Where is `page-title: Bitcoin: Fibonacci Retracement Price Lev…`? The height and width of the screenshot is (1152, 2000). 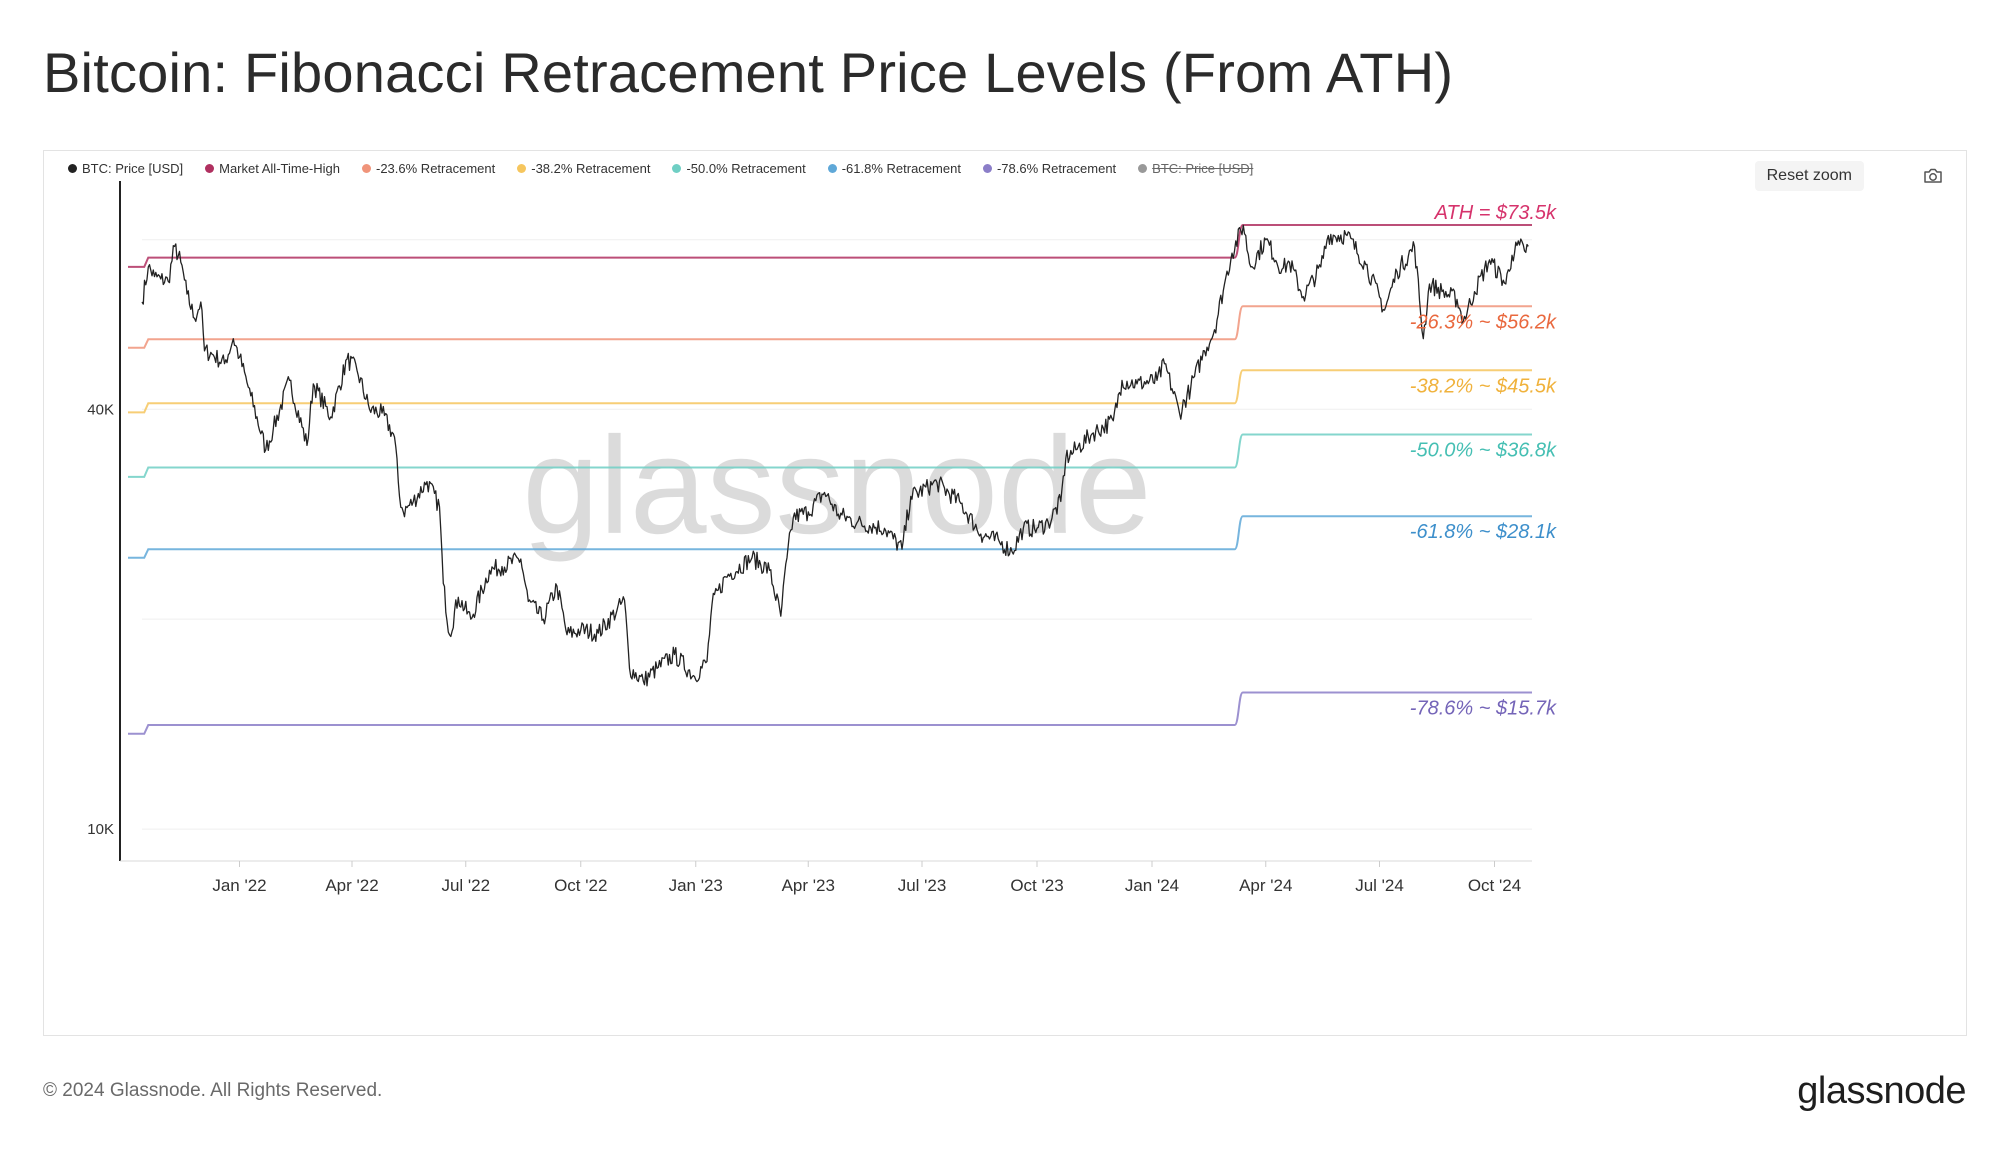
page-title: Bitcoin: Fibonacci Retracement Price Lev… is located at coordinates (748, 72).